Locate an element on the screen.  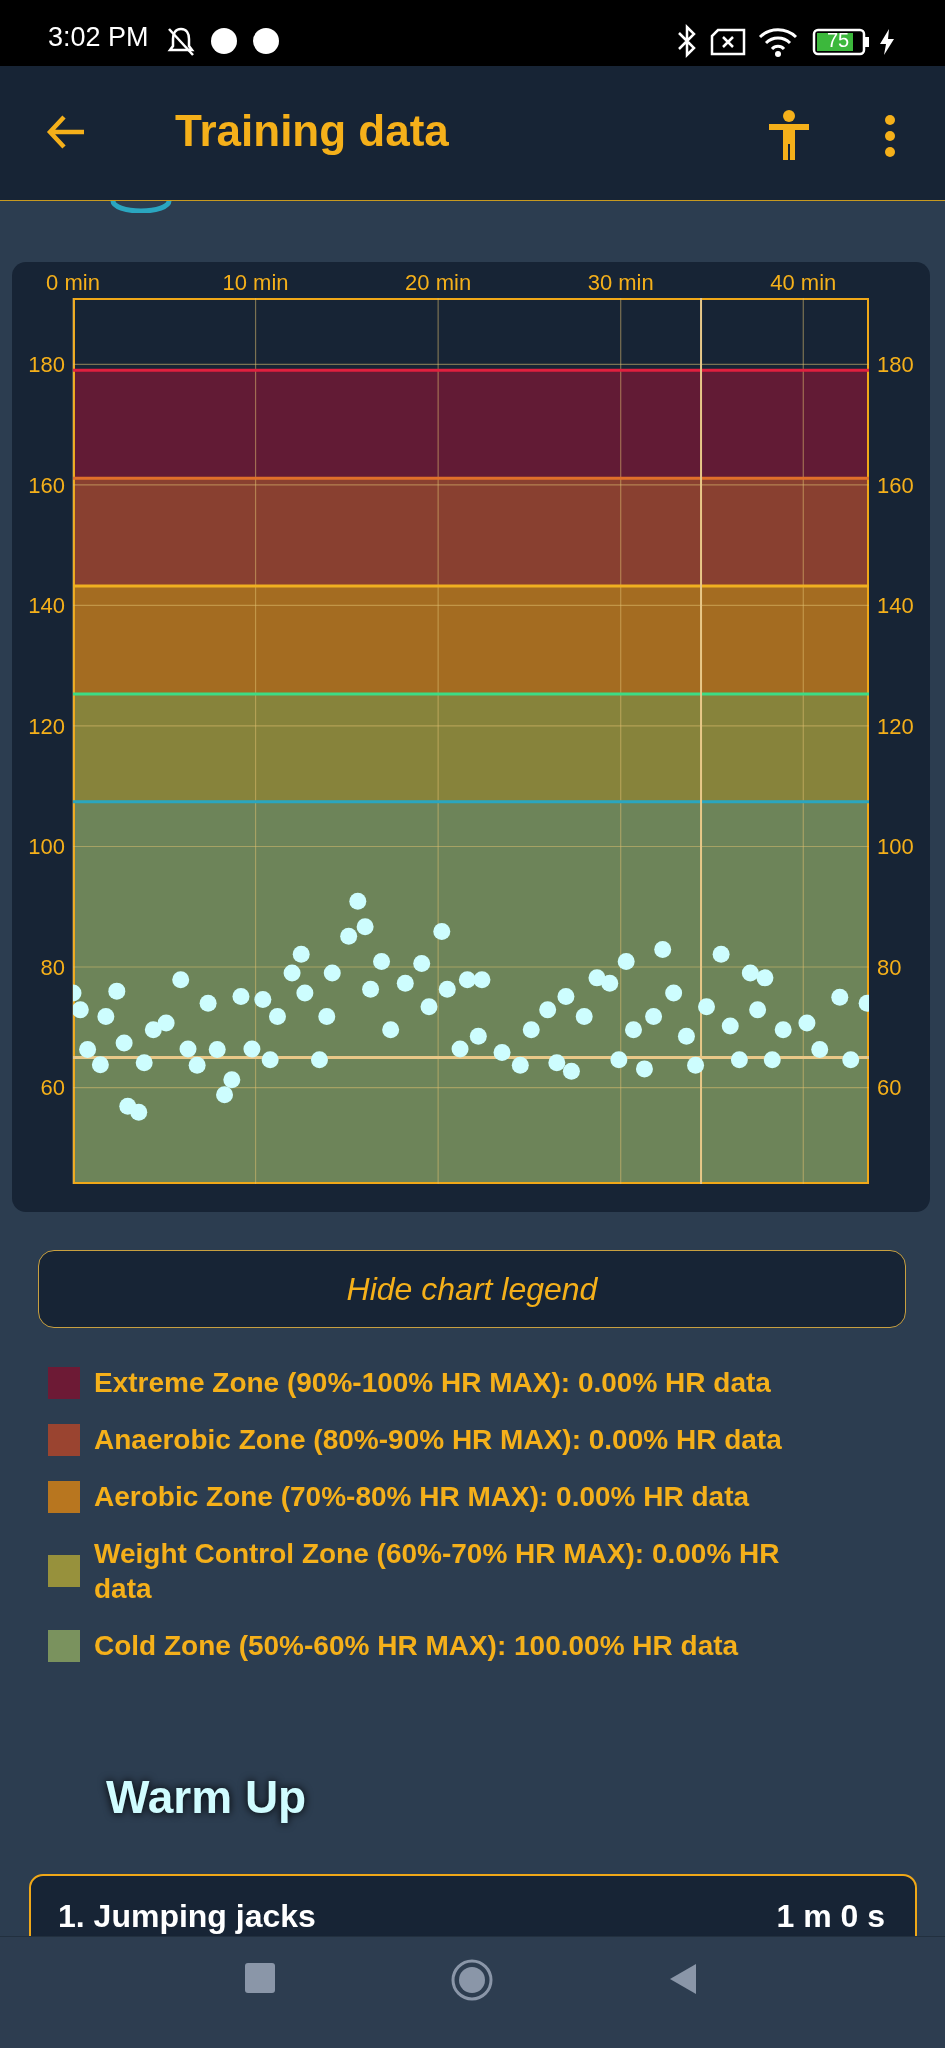
legend-label: Anaerobic Zone (80%-90% HR MAX): 0.00% HR data is located at coordinates (438, 1440).